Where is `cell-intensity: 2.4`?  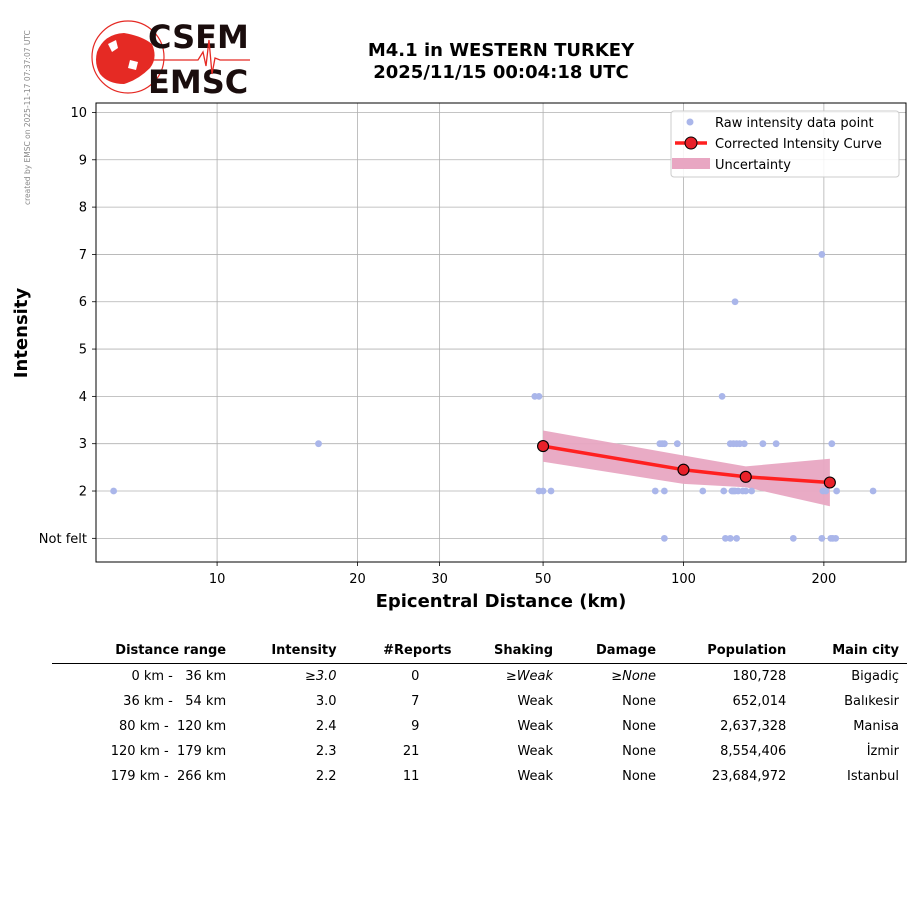 cell-intensity: 2.4 is located at coordinates (326, 726).